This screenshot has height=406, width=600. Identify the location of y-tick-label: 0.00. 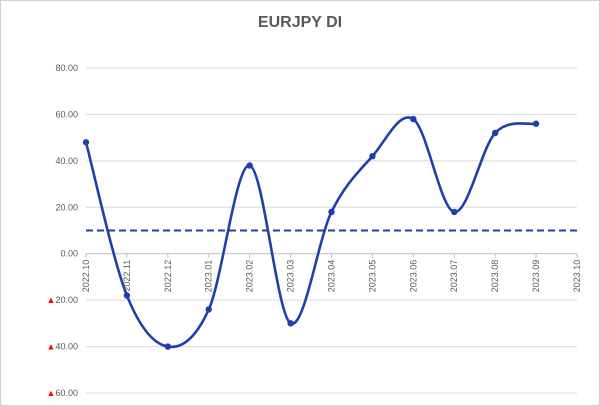
(69, 254).